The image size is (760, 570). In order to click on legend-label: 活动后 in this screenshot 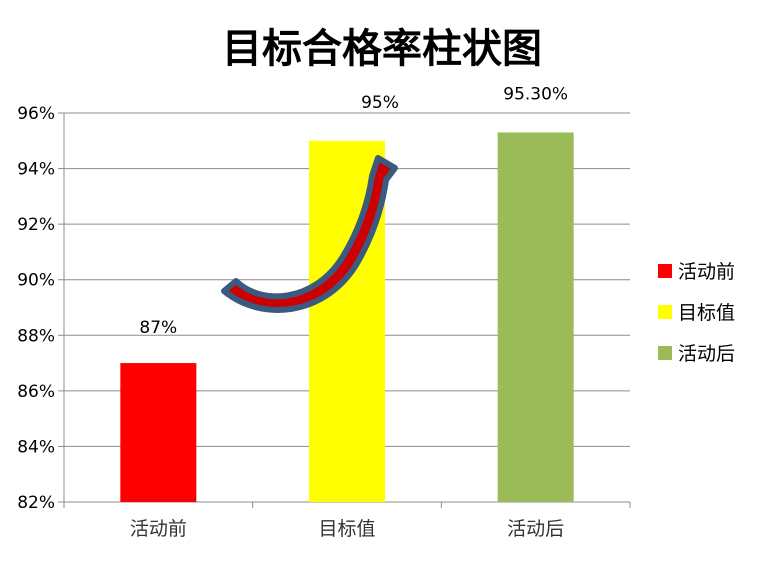, I will do `click(706, 354)`.